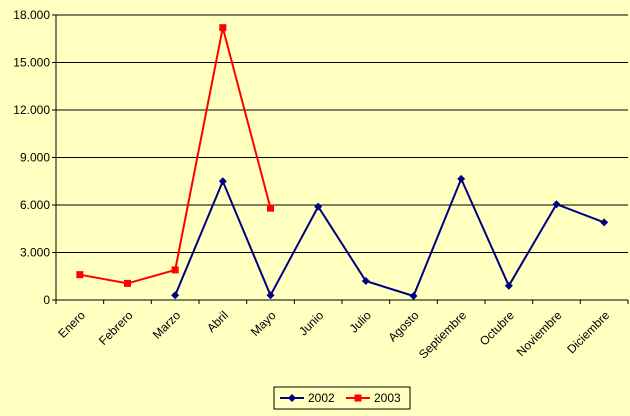 The image size is (630, 416). Describe the element at coordinates (387, 398) in the screenshot. I see `legend-label: 2003` at that location.